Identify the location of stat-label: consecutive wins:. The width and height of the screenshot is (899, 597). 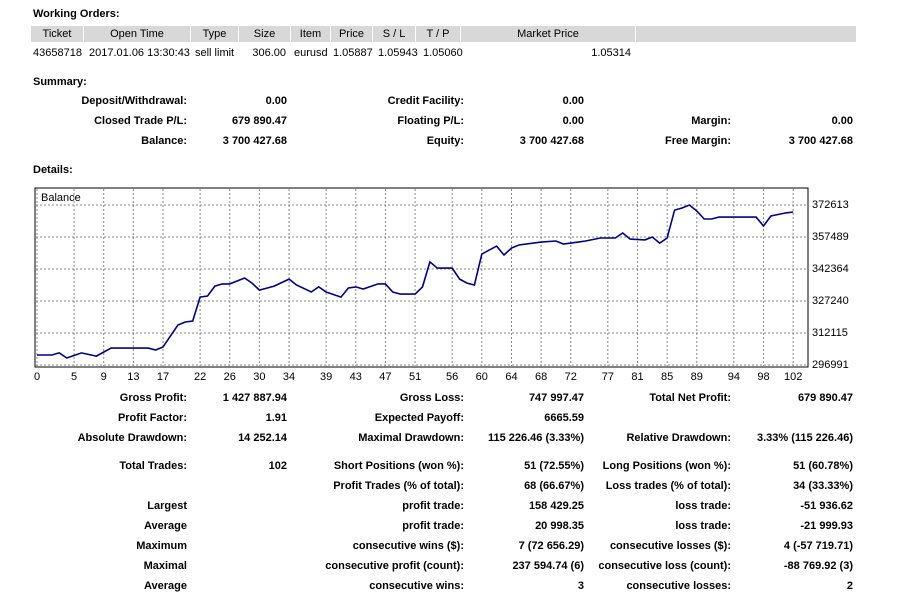
(416, 586).